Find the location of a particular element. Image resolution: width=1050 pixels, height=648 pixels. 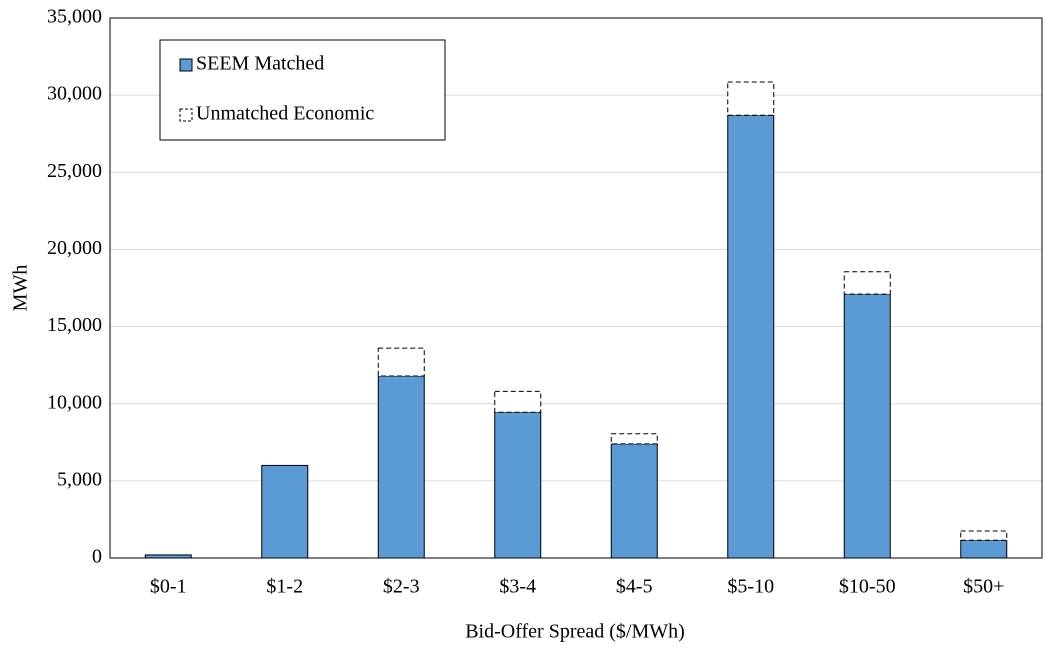

legend-box is located at coordinates (302, 90).